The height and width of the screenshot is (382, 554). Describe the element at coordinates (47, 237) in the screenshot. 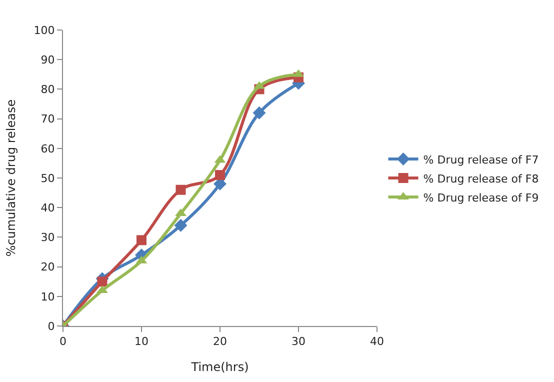

I see `y-tick-label: 30` at that location.